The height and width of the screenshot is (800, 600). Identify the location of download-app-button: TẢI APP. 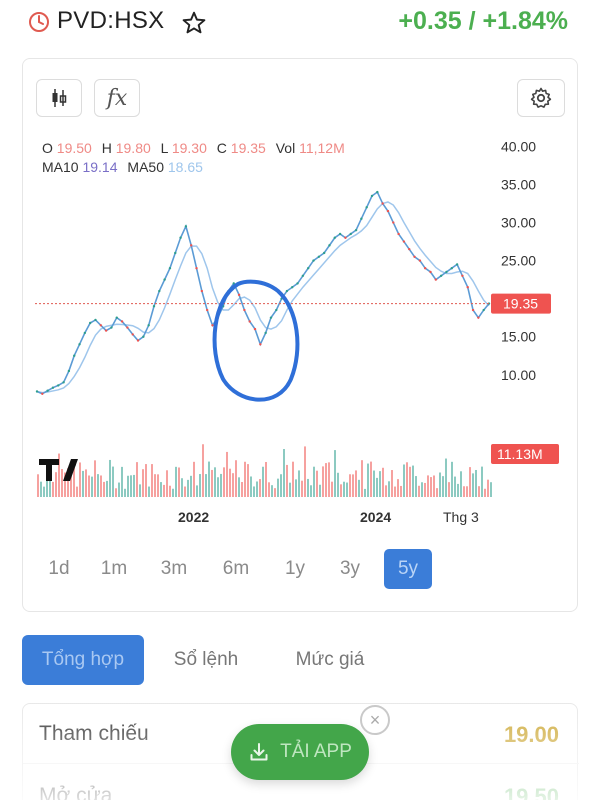
(300, 752).